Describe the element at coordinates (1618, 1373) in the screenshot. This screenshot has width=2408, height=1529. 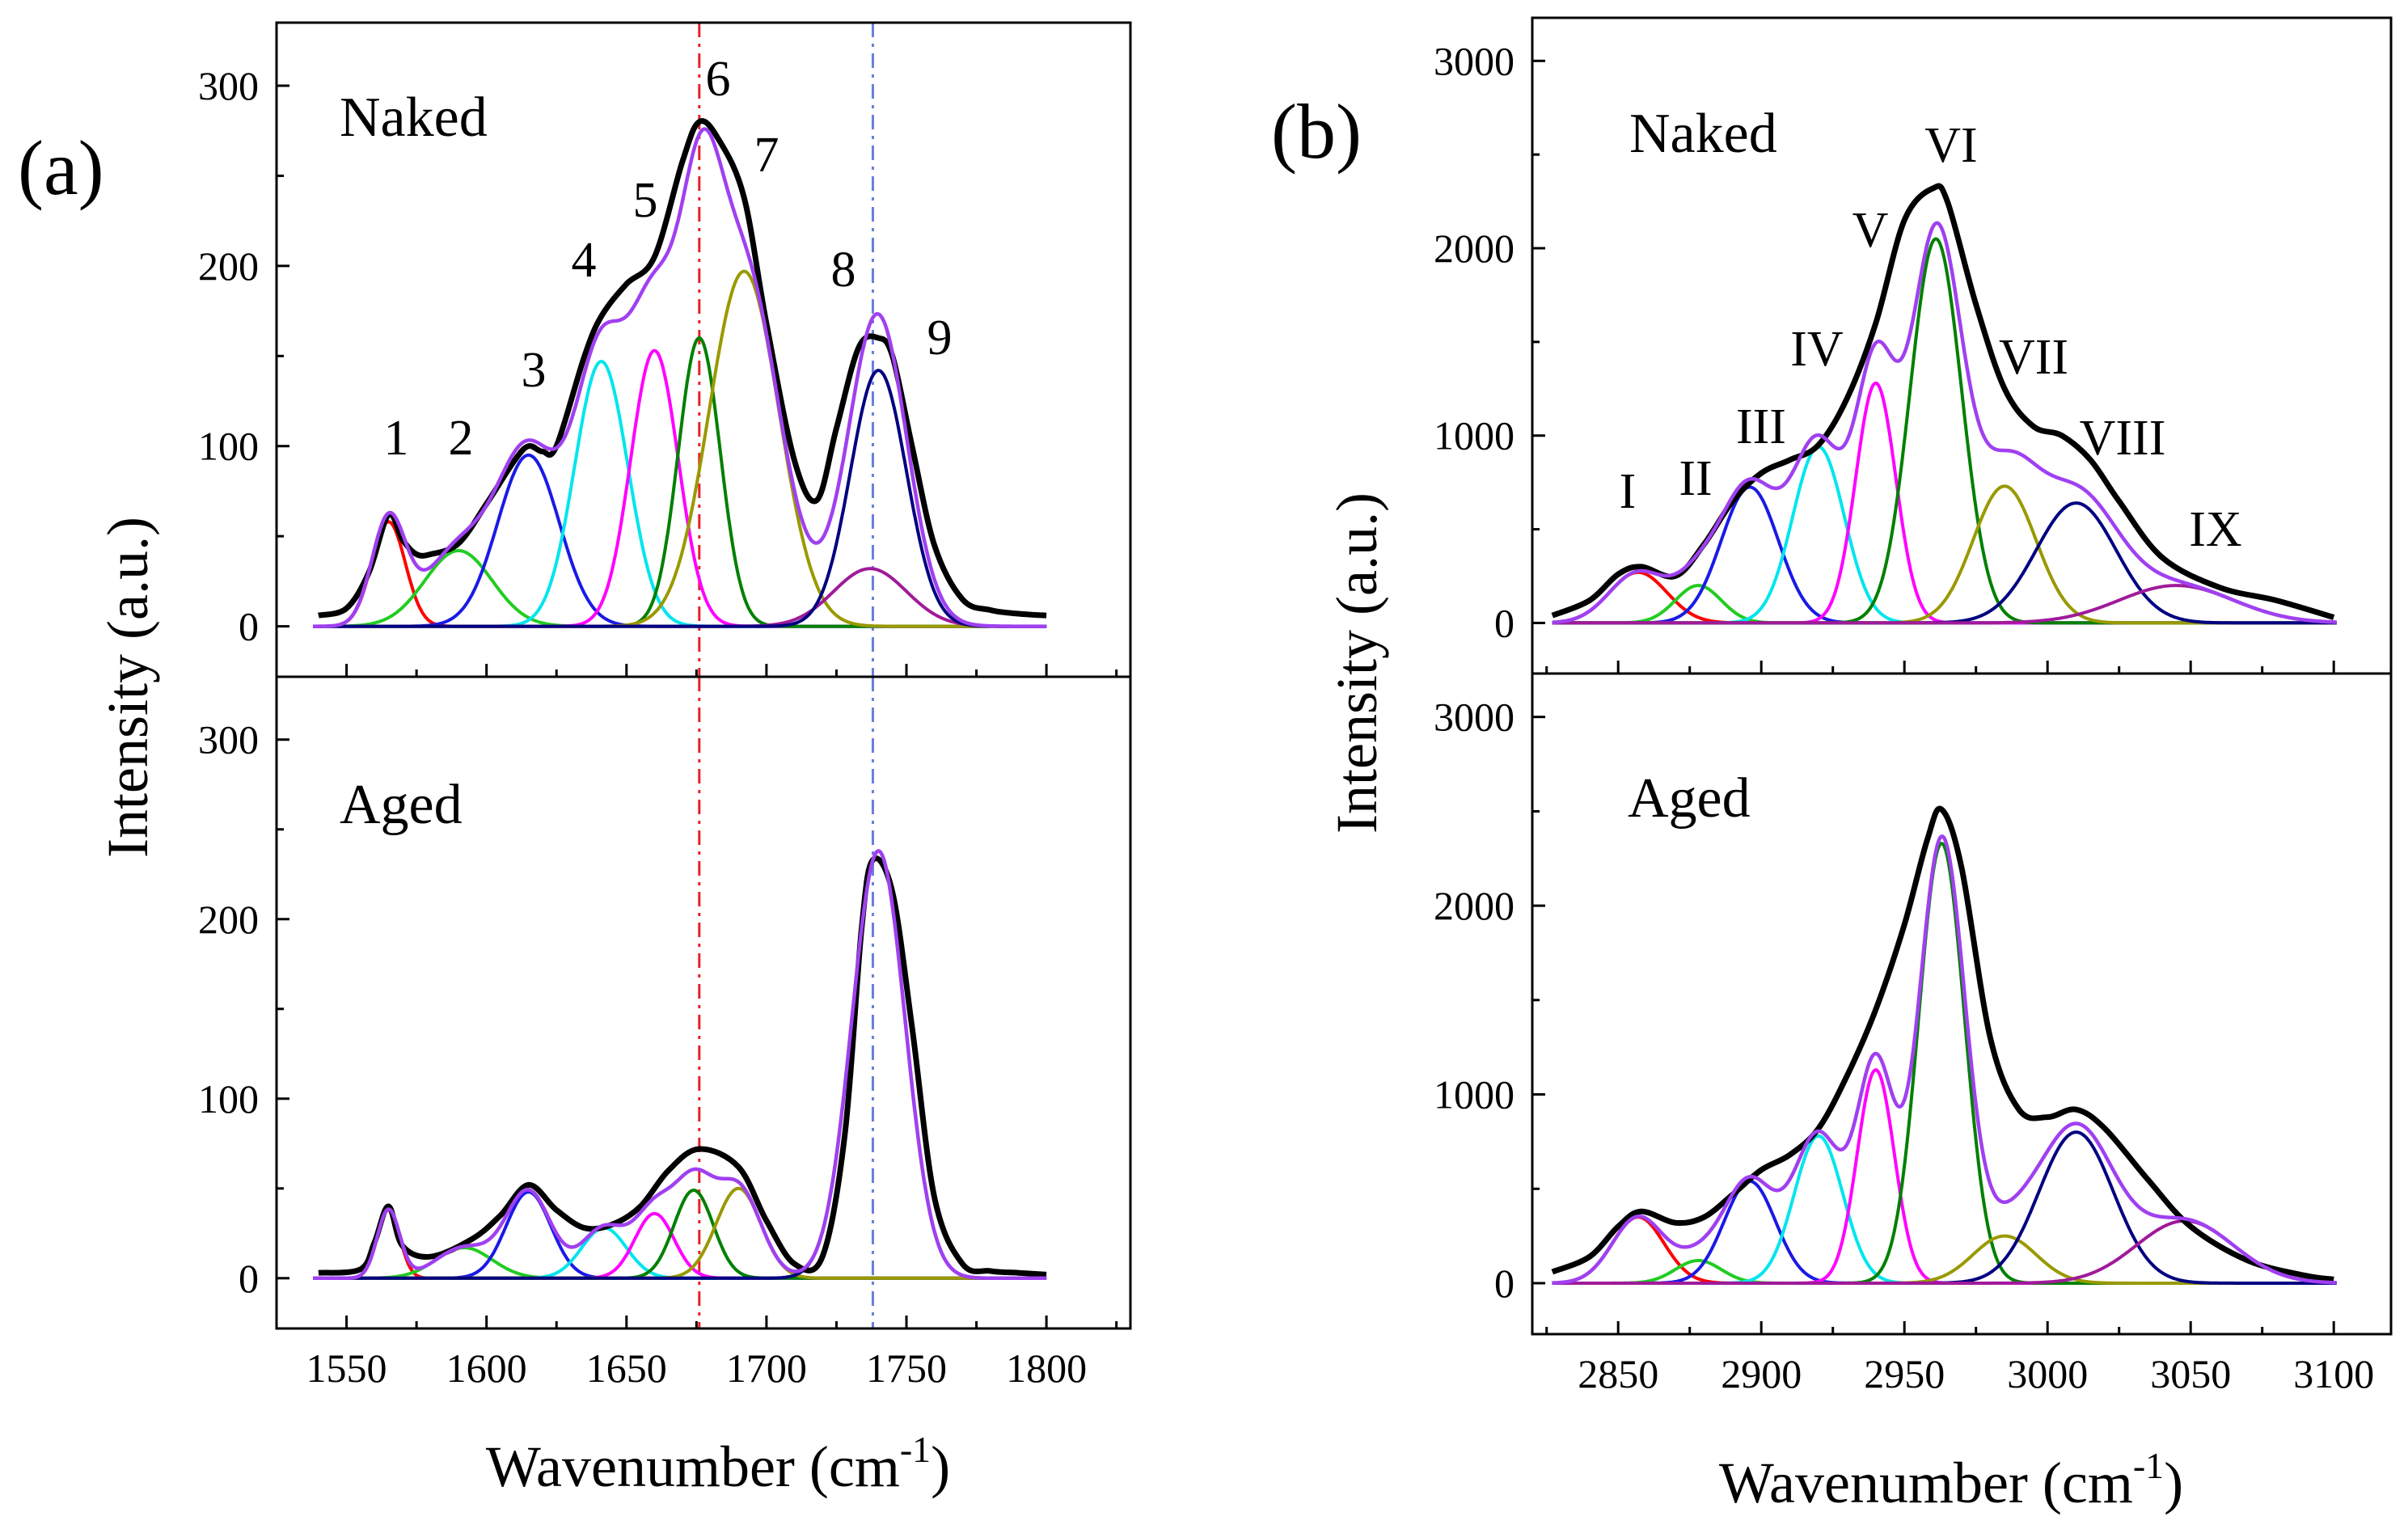
I see `x-tick-label: 2850` at that location.